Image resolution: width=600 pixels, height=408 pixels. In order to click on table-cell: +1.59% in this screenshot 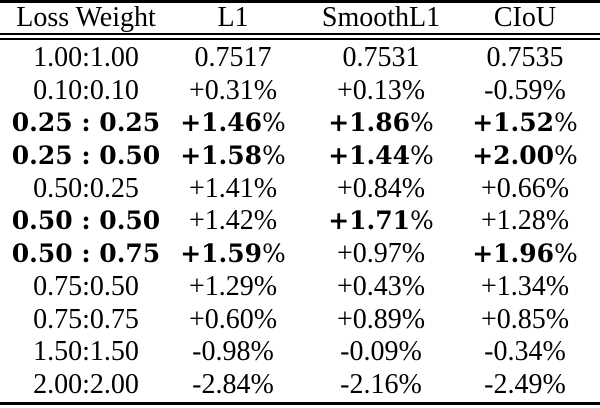, I will do `click(233, 254)`.